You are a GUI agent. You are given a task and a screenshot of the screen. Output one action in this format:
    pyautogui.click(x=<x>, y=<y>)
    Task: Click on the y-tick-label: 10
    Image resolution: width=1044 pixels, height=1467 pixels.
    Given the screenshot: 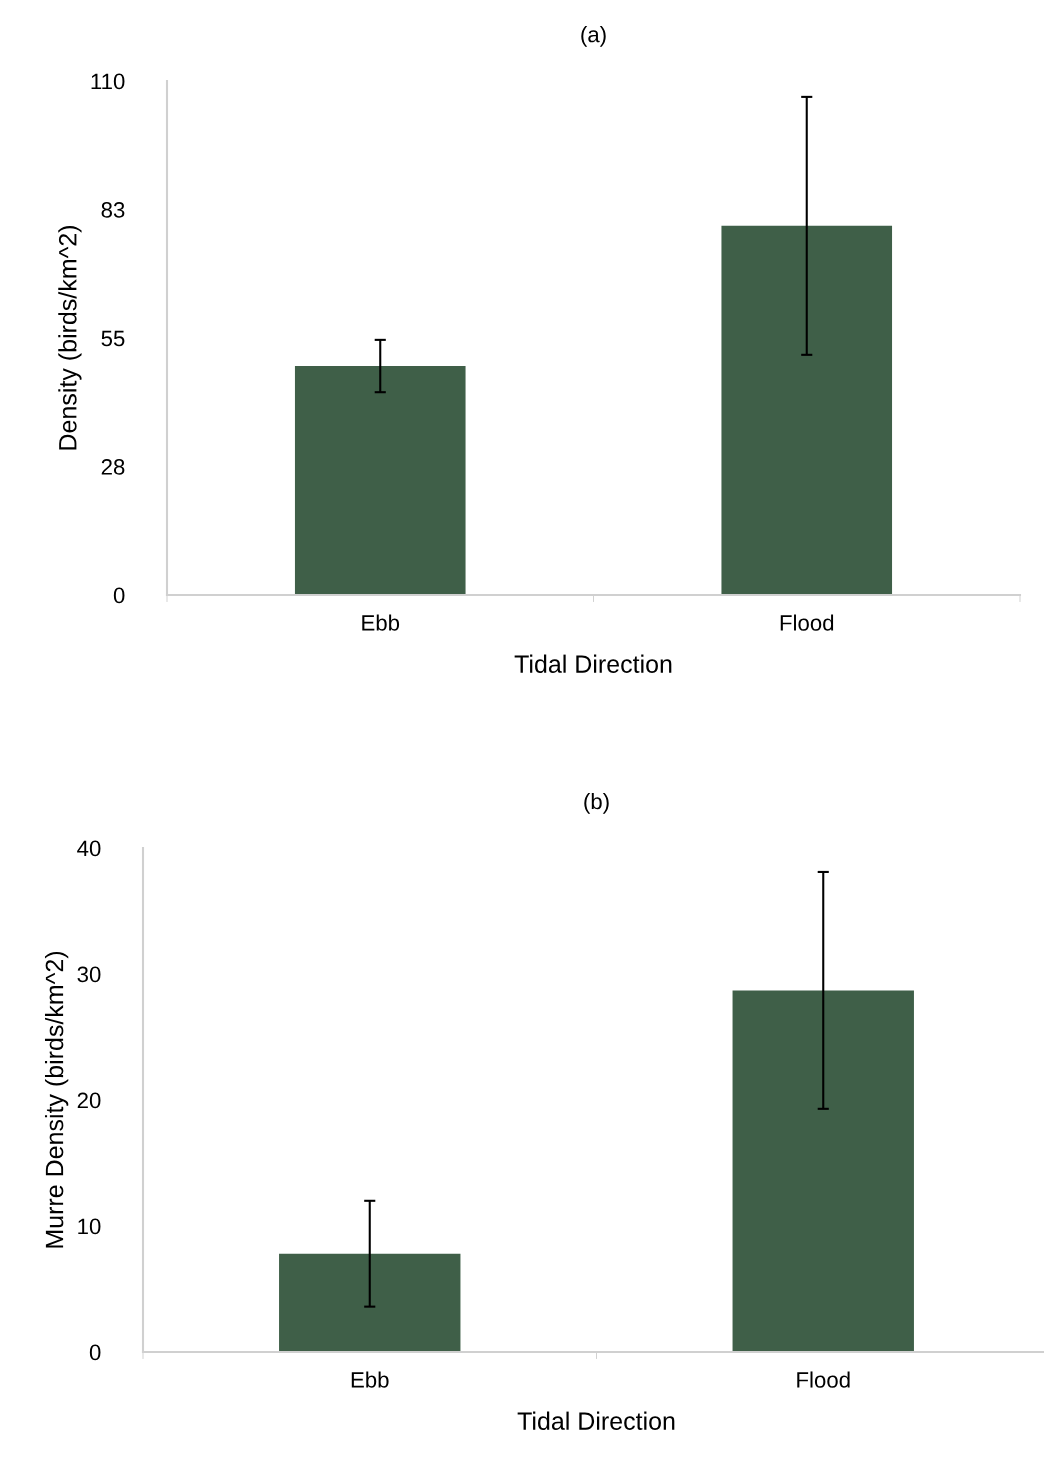 What is the action you would take?
    pyautogui.click(x=89, y=1226)
    